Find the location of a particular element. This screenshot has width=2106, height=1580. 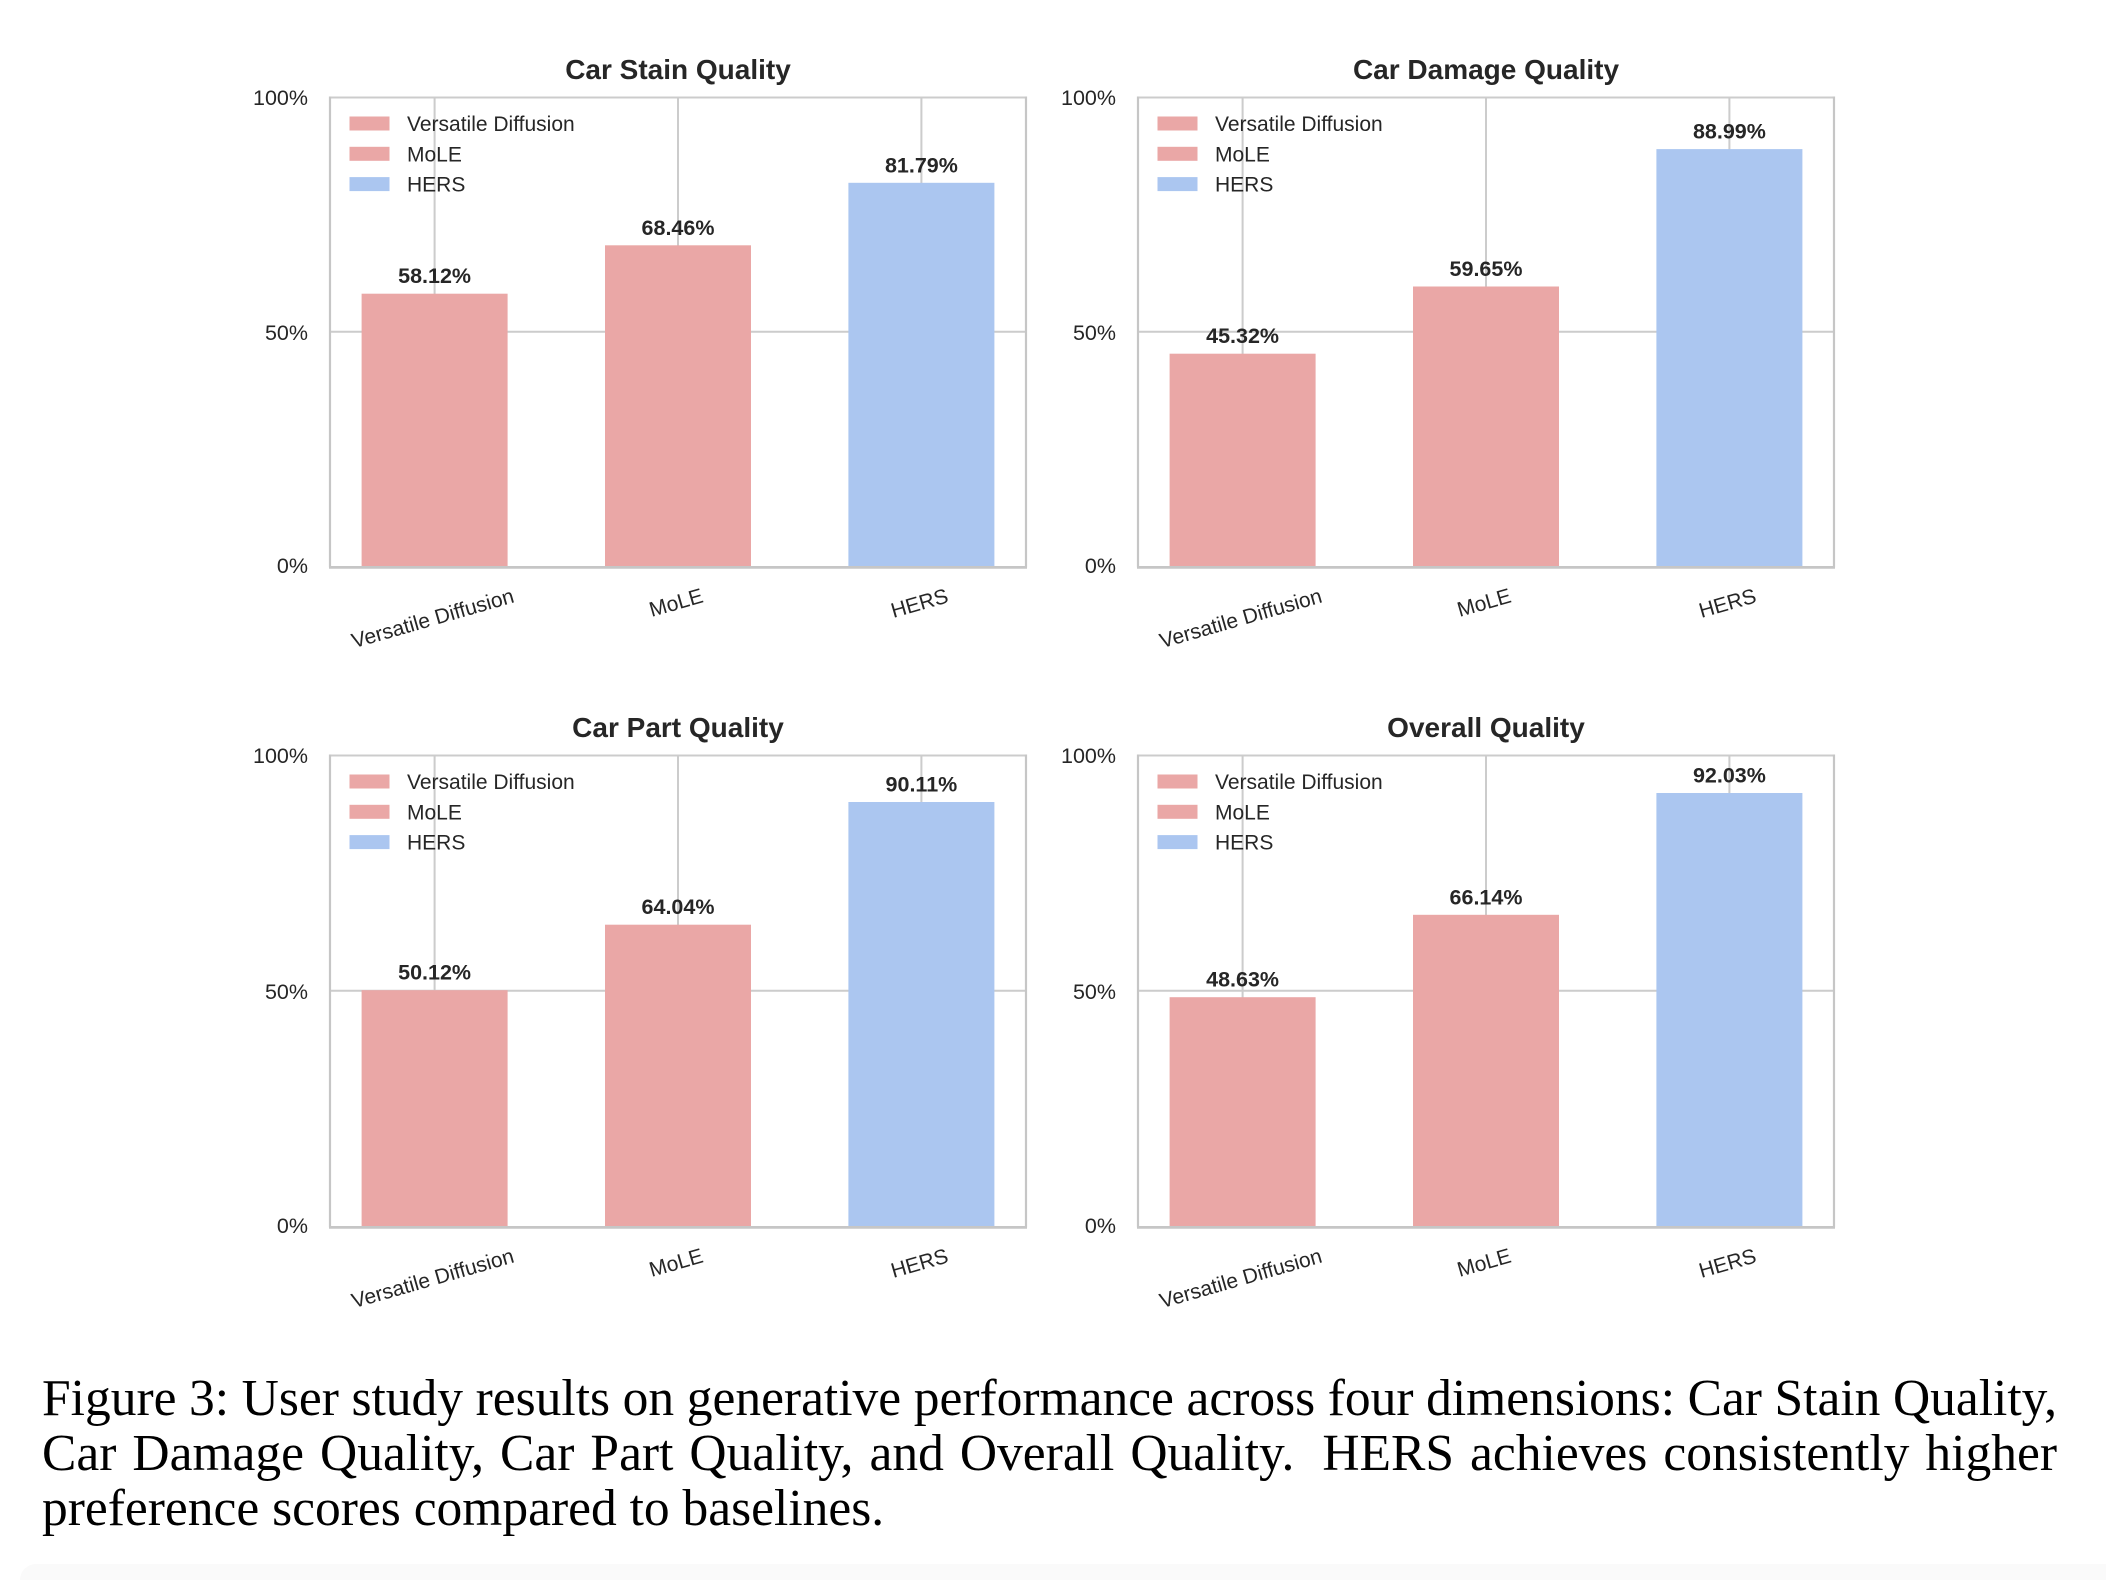

svg-text: 88.99% is located at coordinates (1729, 132).